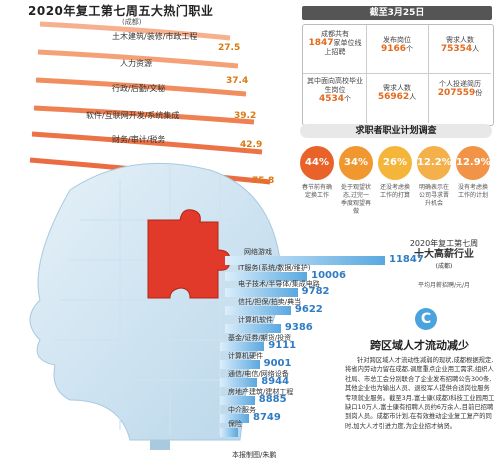 This screenshot has height=465, width=500. I want to click on salary-bar-value: 9386, so click(298, 327).